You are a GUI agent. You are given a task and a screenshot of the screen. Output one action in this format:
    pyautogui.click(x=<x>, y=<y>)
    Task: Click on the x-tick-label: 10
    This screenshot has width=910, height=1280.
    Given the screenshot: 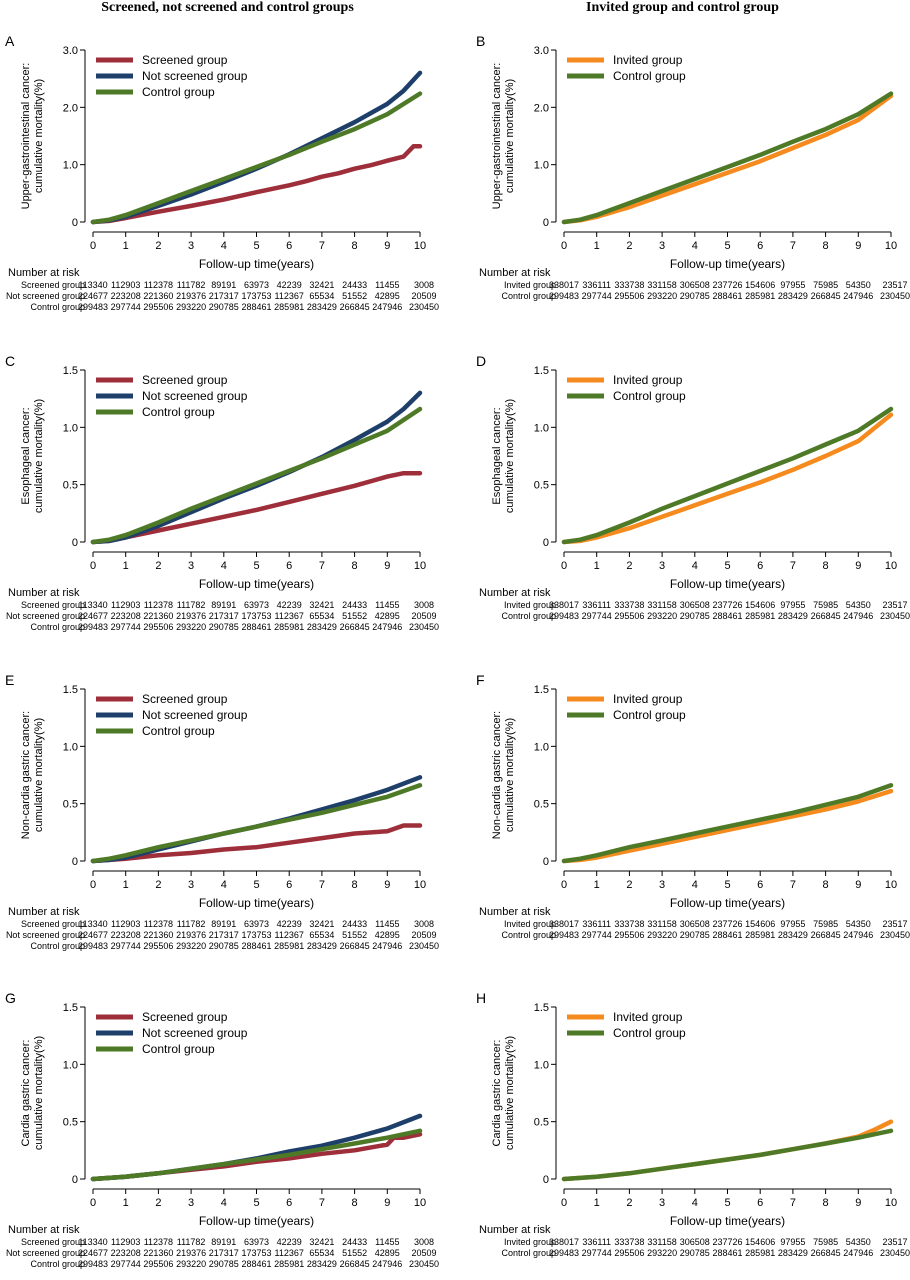 What is the action you would take?
    pyautogui.click(x=420, y=566)
    